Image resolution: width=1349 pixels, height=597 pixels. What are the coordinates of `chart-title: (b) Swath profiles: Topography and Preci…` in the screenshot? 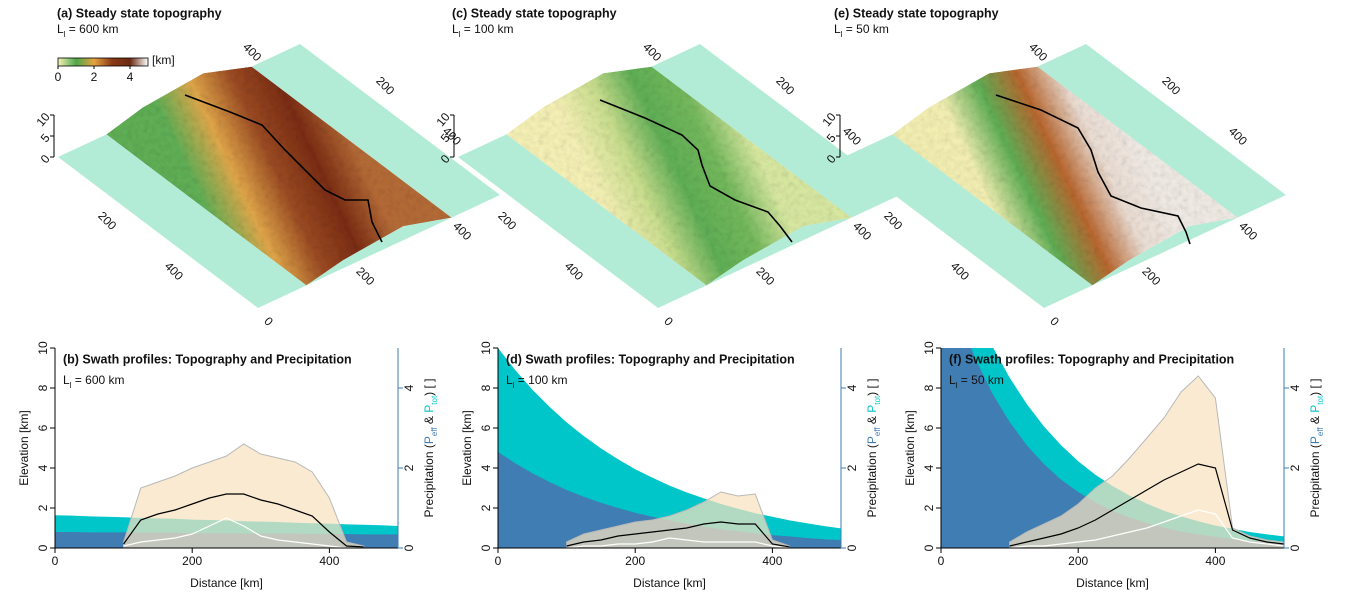 It's located at (207, 359).